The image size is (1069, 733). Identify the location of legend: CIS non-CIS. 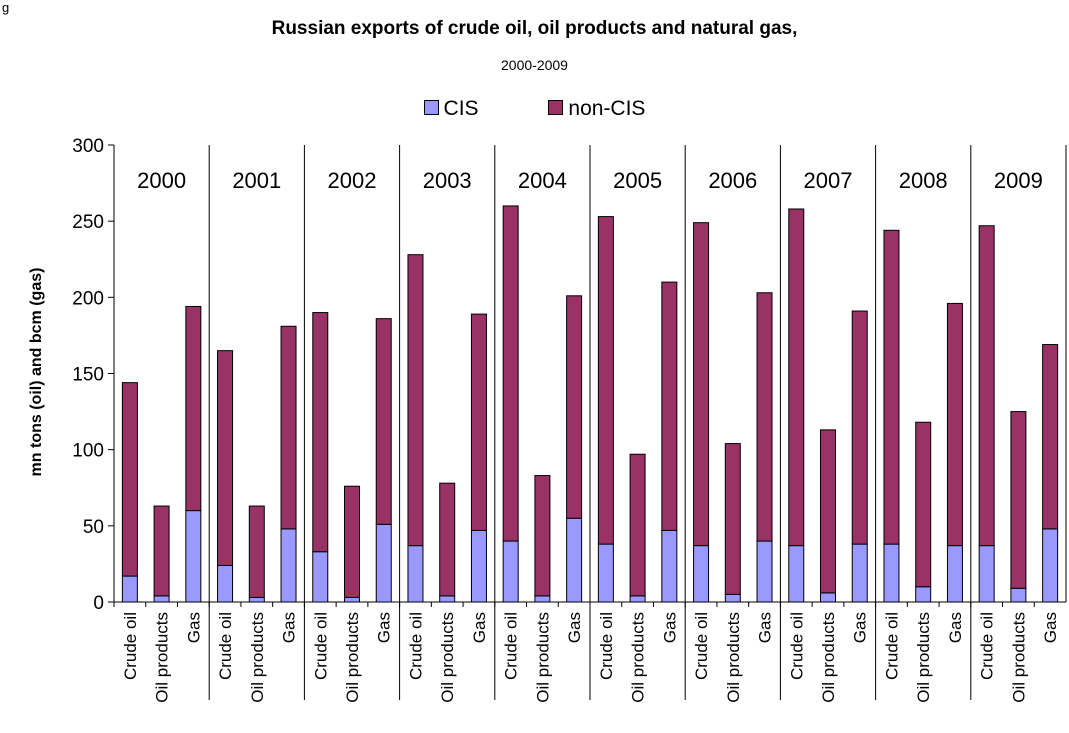
(534, 109).